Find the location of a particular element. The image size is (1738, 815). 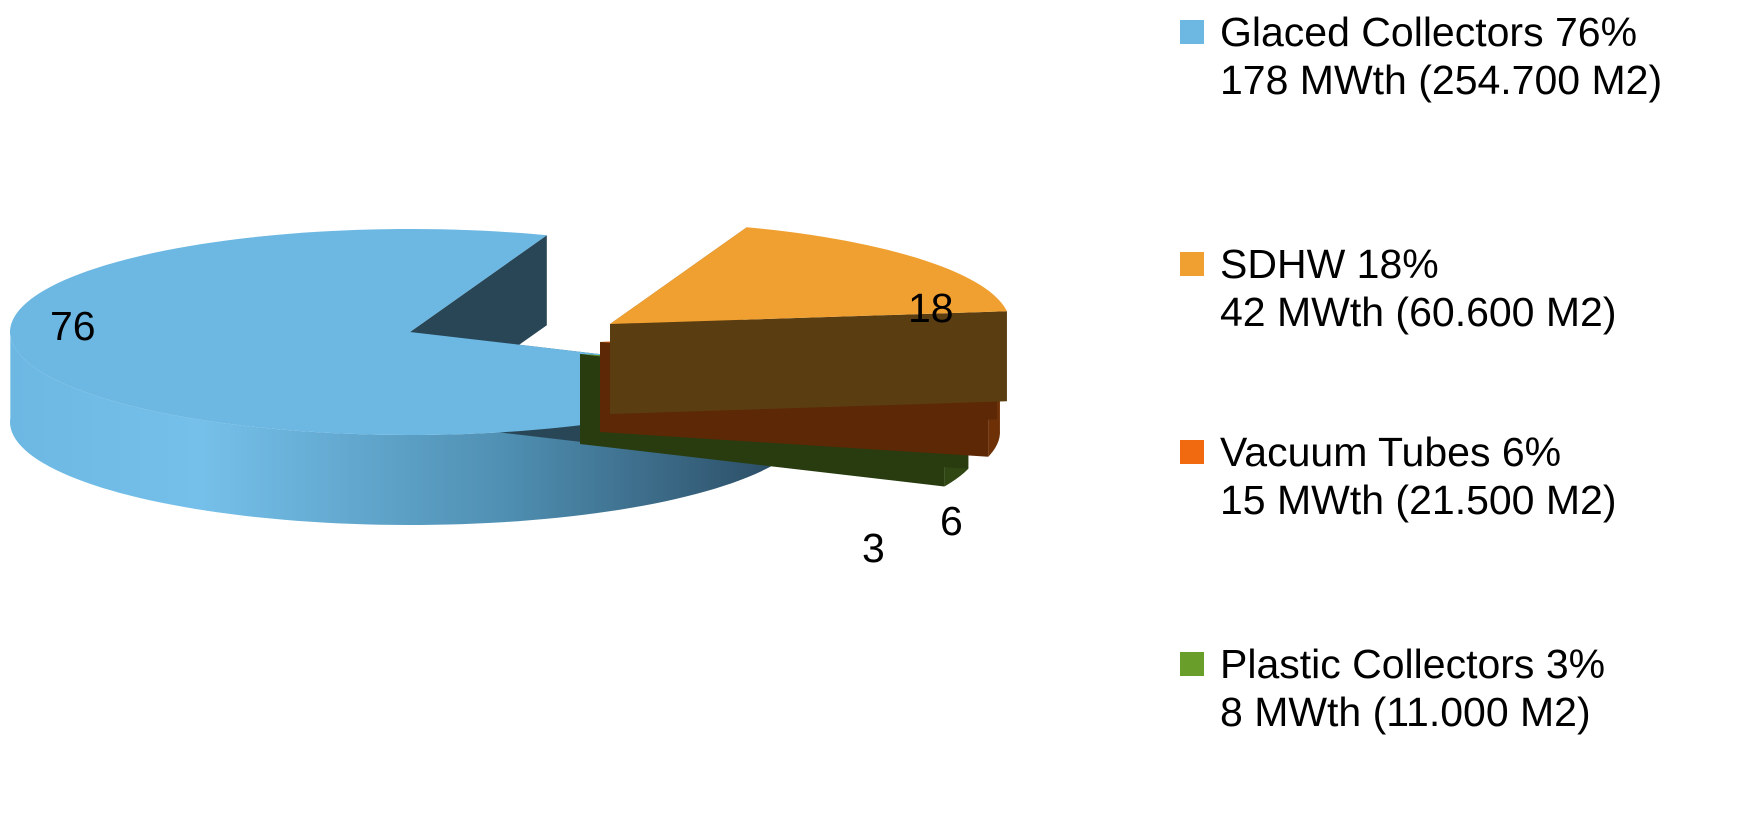

legend-swatch-orange is located at coordinates (1192, 264).